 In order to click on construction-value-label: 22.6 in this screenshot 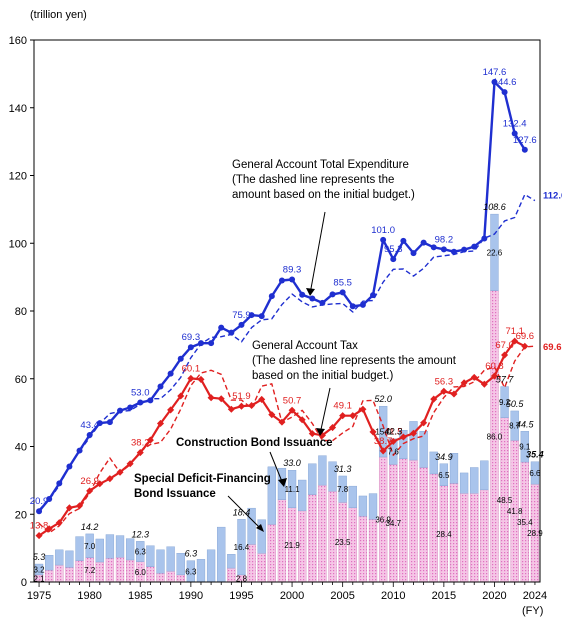, I will do `click(495, 252)`.